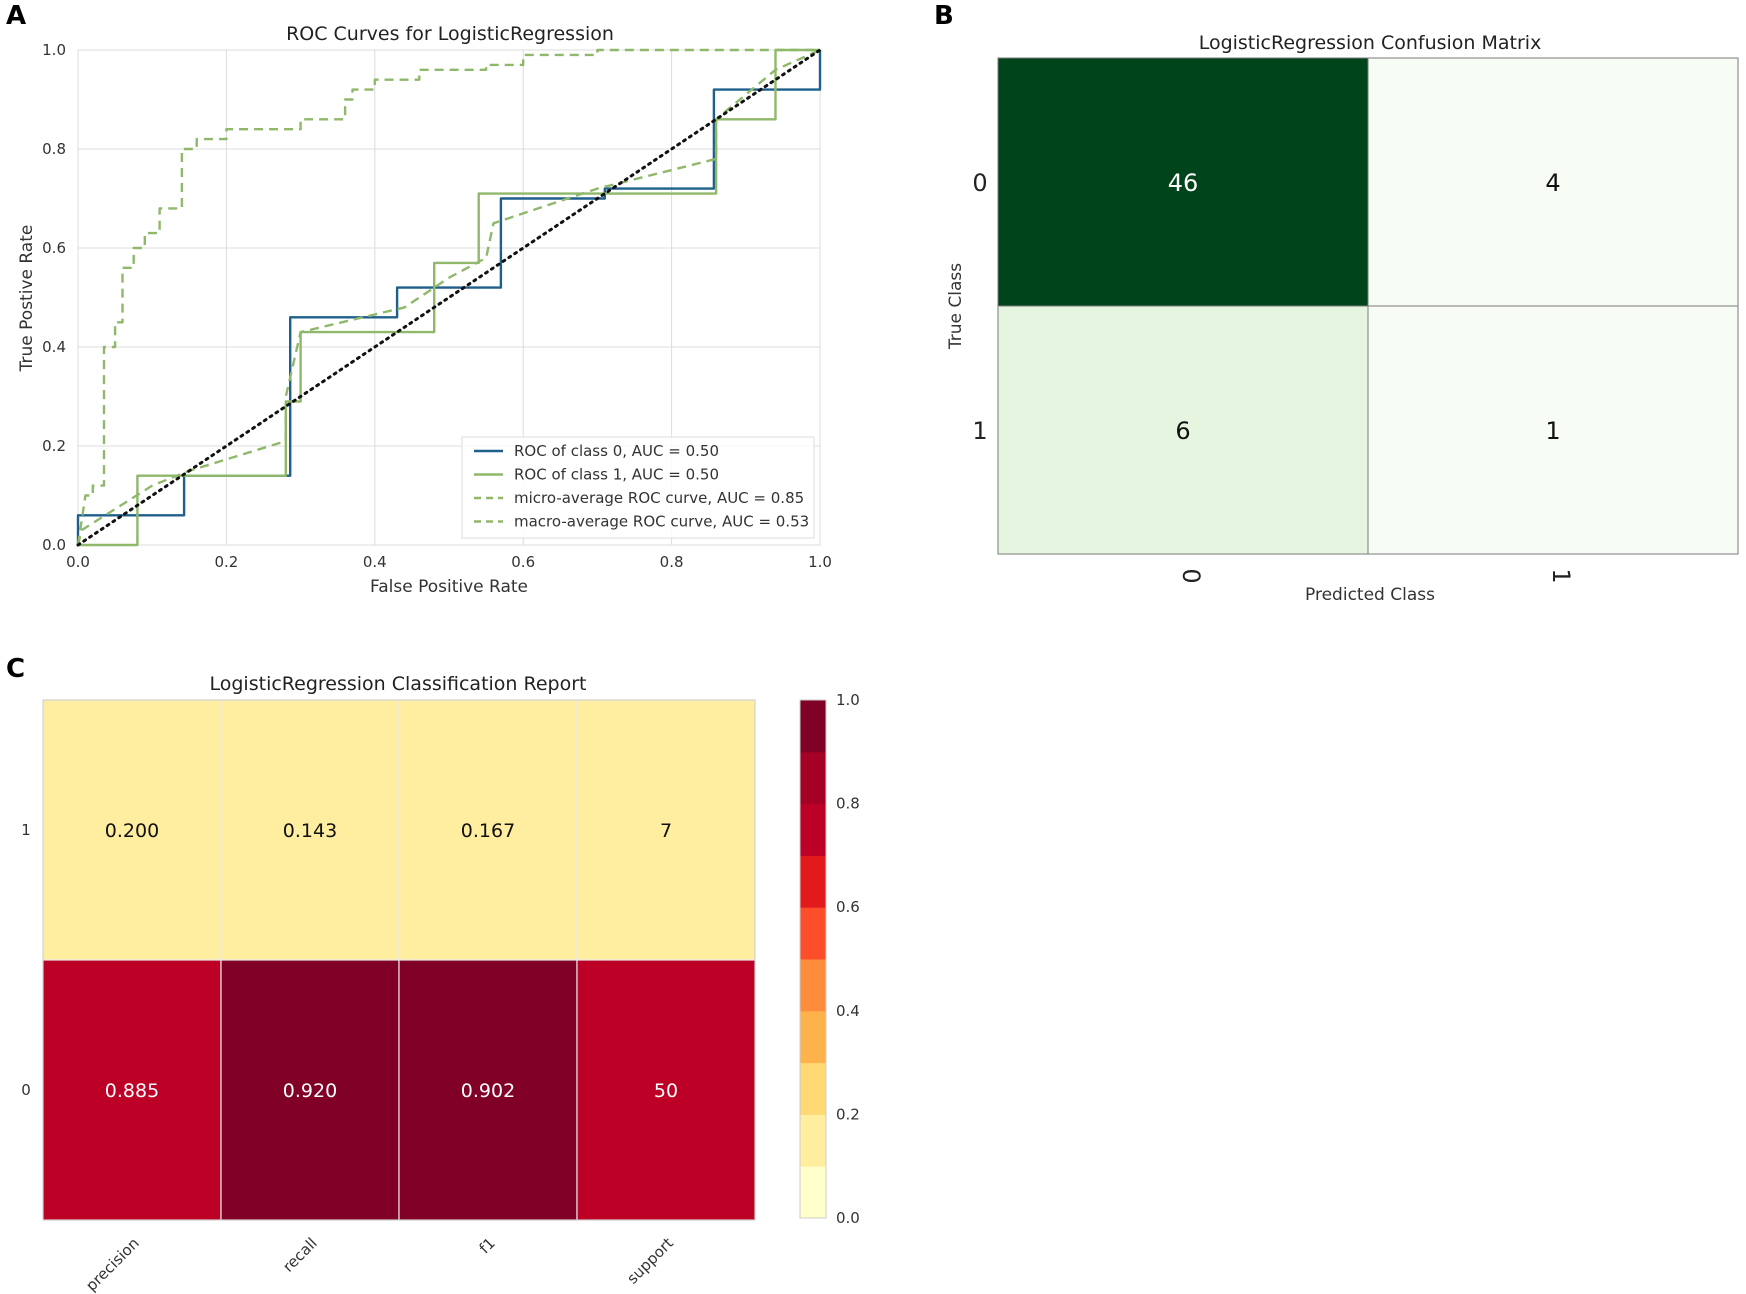 This screenshot has width=1746, height=1294. What do you see at coordinates (650, 1261) in the screenshot?
I see `cr-col-label: support` at bounding box center [650, 1261].